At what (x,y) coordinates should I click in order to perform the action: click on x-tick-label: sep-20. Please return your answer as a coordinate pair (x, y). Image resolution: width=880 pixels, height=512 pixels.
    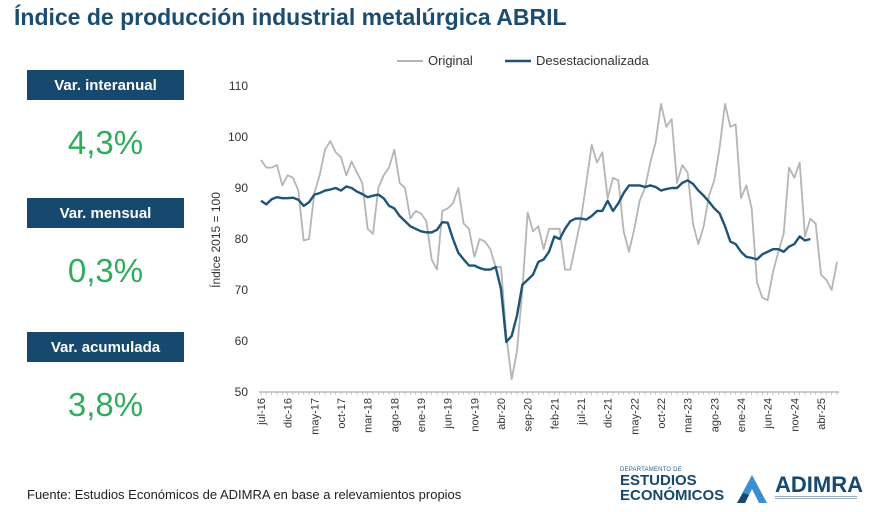
    Looking at the image, I should click on (529, 415).